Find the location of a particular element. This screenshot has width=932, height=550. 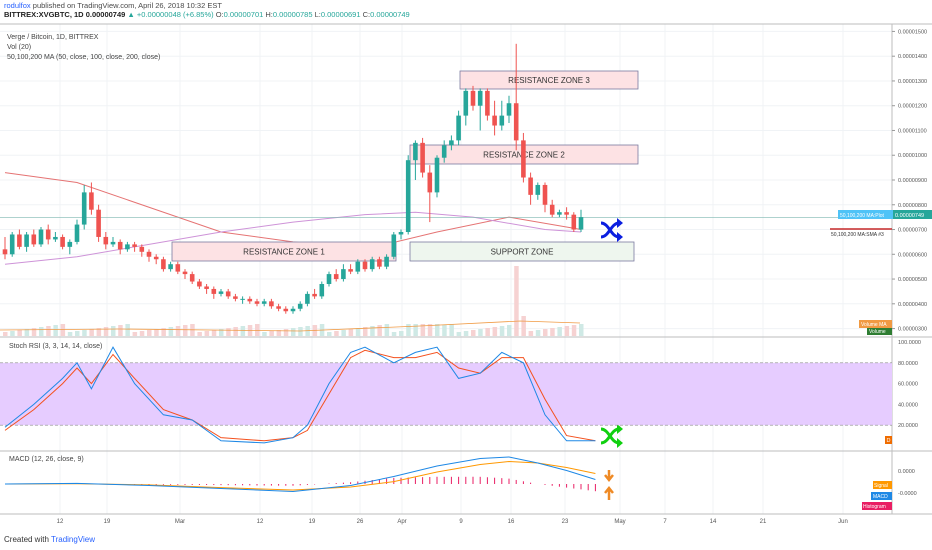

x-tick-label: May is located at coordinates (619, 522).